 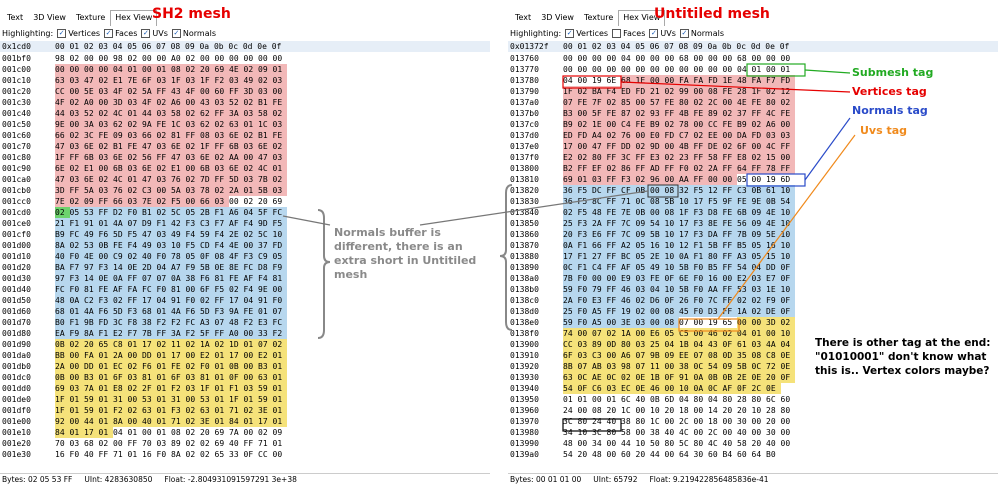 What do you see at coordinates (628, 245) in the screenshot?
I see `hex-byte: A2` at bounding box center [628, 245].